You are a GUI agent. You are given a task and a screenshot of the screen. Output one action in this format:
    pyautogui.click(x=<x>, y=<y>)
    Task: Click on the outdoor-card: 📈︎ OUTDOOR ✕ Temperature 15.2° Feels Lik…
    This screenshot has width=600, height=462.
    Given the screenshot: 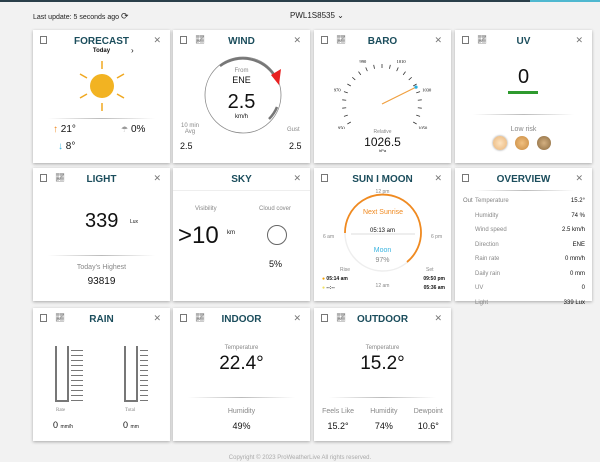 What is the action you would take?
    pyautogui.click(x=382, y=374)
    